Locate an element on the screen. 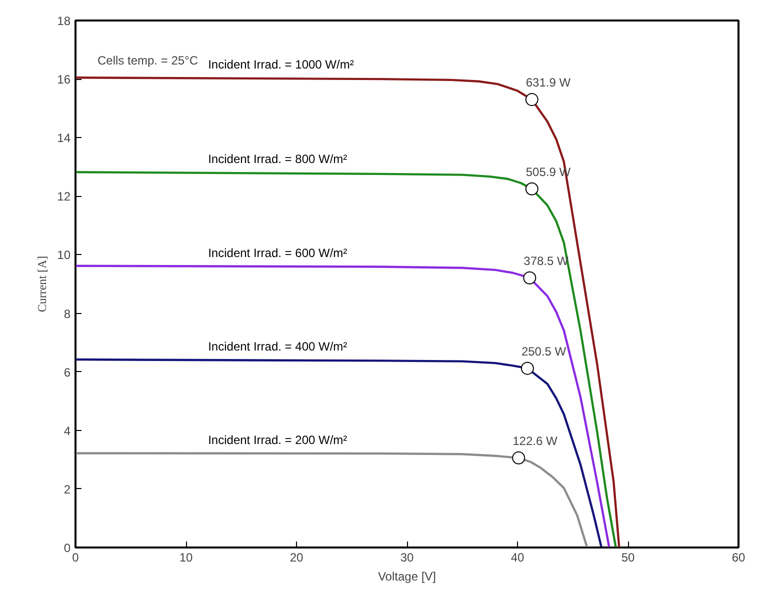 The image size is (768, 602). y-tick-label: 12 is located at coordinates (64, 197).